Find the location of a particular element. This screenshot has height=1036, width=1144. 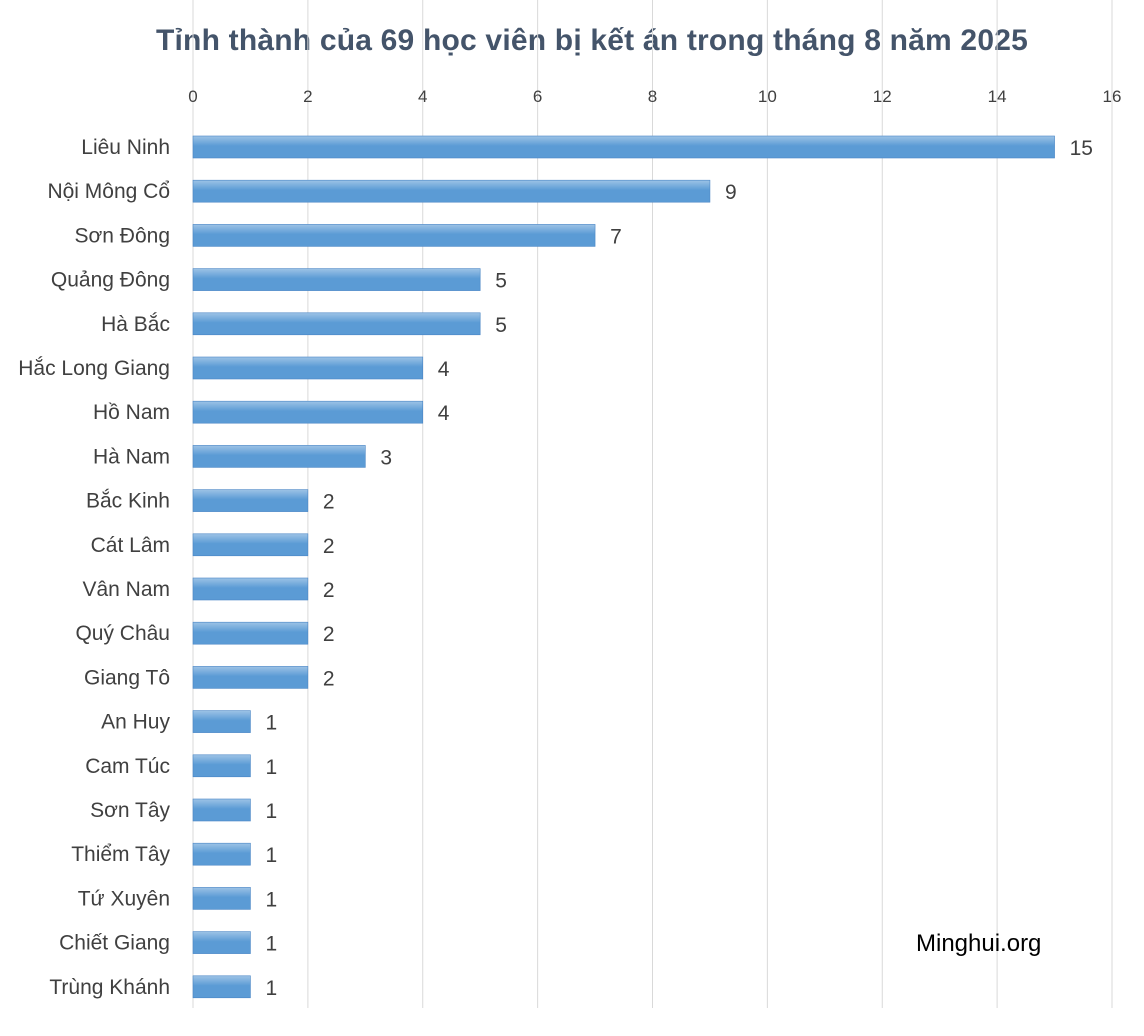

data-label: 9 is located at coordinates (731, 192).